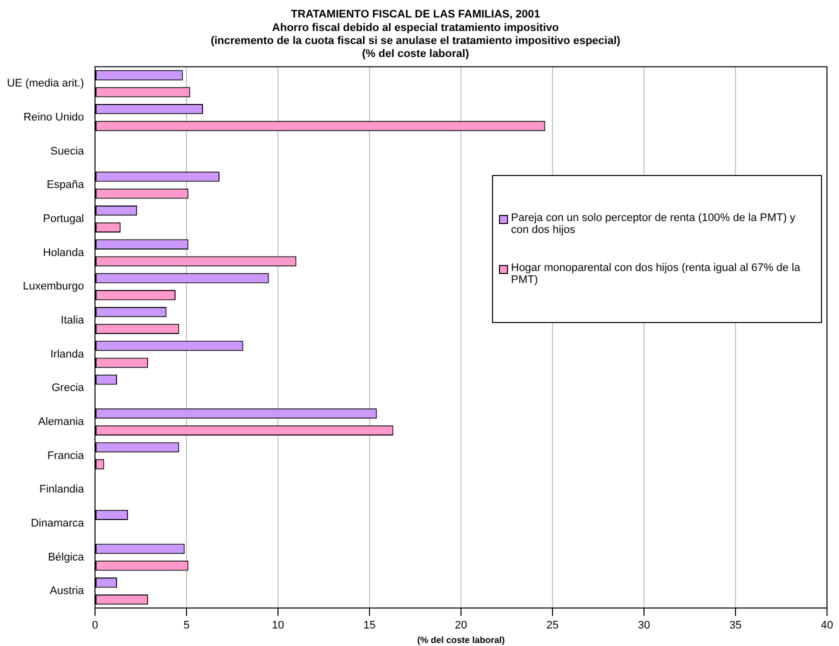 The width and height of the screenshot is (839, 646). Describe the element at coordinates (65, 185) in the screenshot. I see `y-tick-label: España` at that location.